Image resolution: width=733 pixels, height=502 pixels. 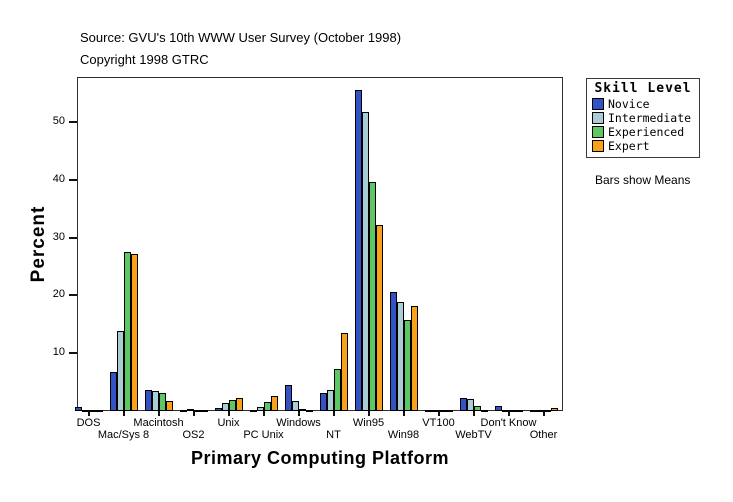 I want to click on legend-item-label: Novice, so click(x=629, y=104).